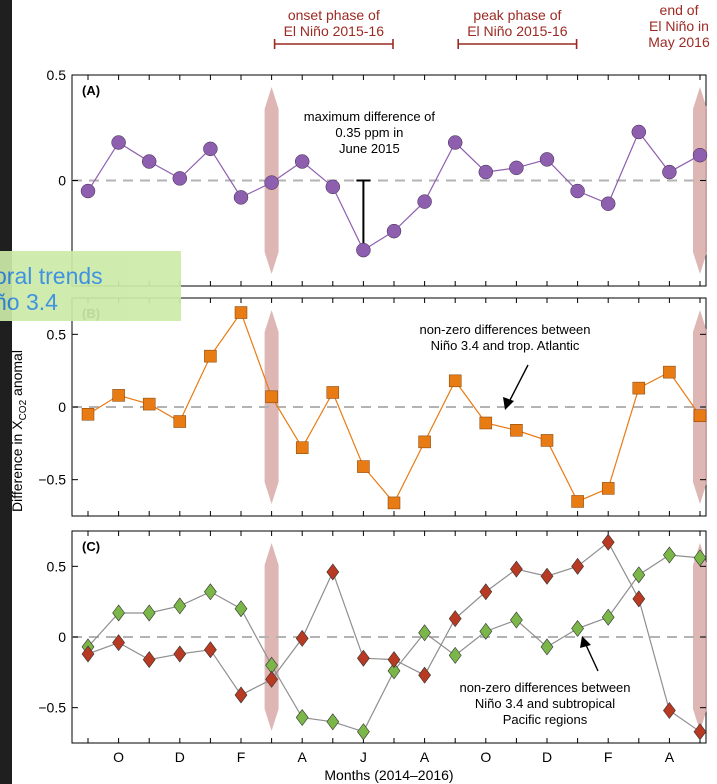 The height and width of the screenshot is (784, 717). What do you see at coordinates (679, 10) in the screenshot?
I see `phase-label-3: end of` at bounding box center [679, 10].